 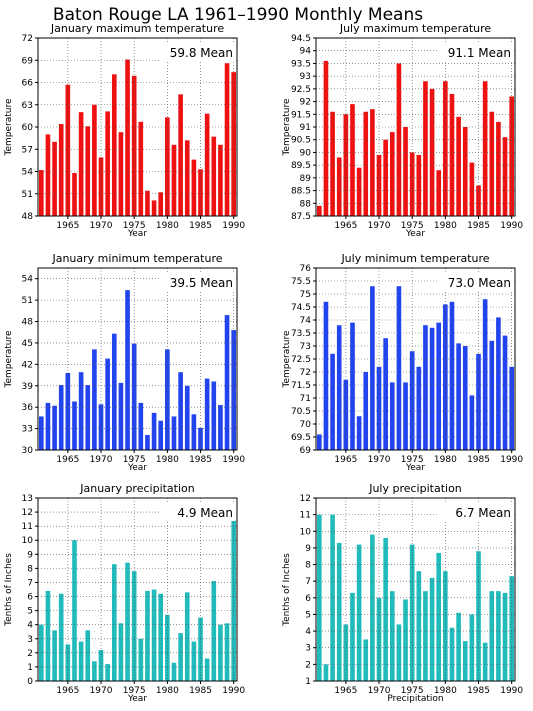 What do you see at coordinates (305, 295) in the screenshot?
I see `y-tick-label: 75` at bounding box center [305, 295].